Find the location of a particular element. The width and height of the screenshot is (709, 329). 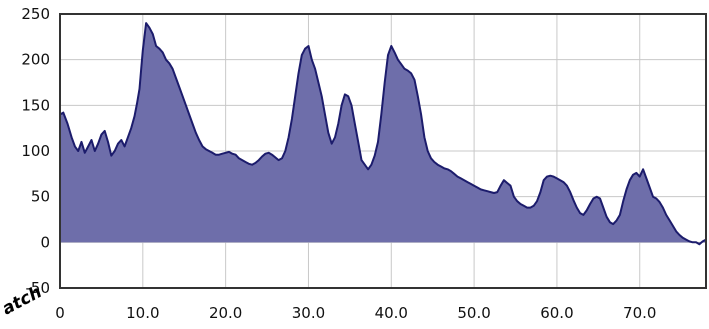

x-tick-label: 40.0 is located at coordinates (391, 313).